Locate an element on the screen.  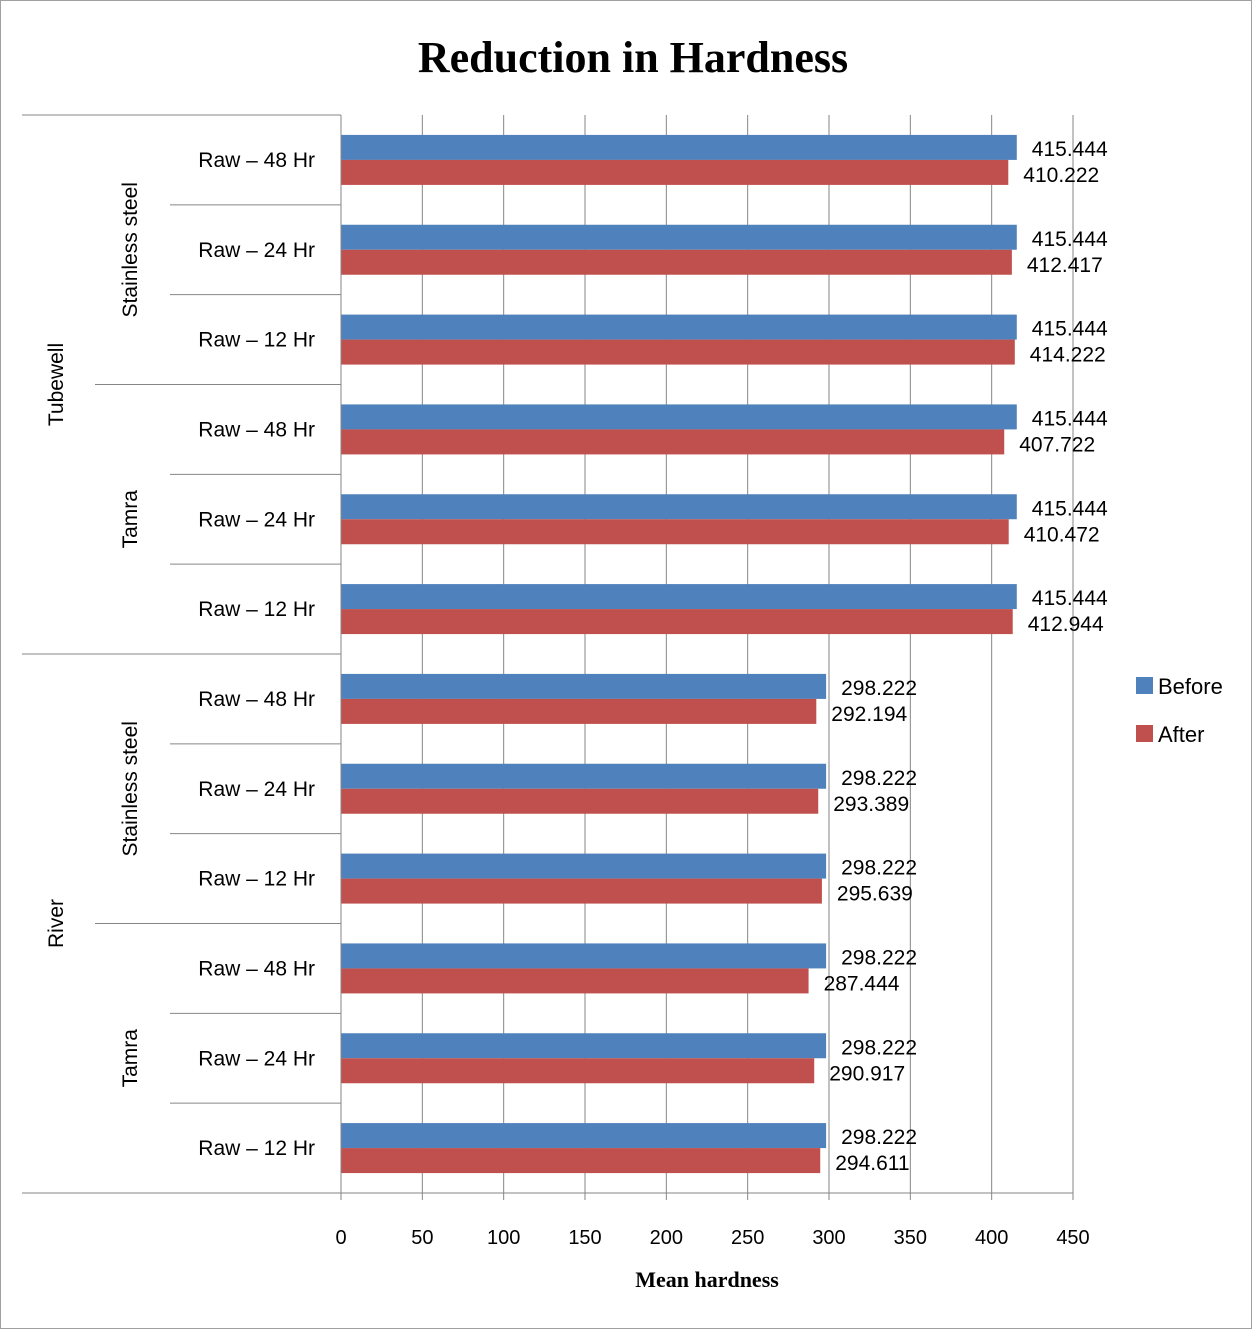
chart-title: Reduction in Hardness is located at coordinates (633, 57).